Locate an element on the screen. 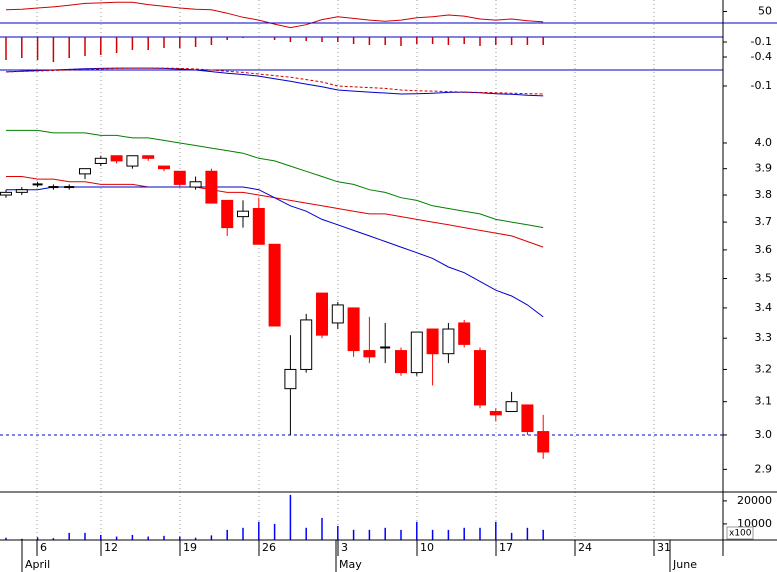 The image size is (777, 572). x-tick-label: 26 is located at coordinates (269, 547).